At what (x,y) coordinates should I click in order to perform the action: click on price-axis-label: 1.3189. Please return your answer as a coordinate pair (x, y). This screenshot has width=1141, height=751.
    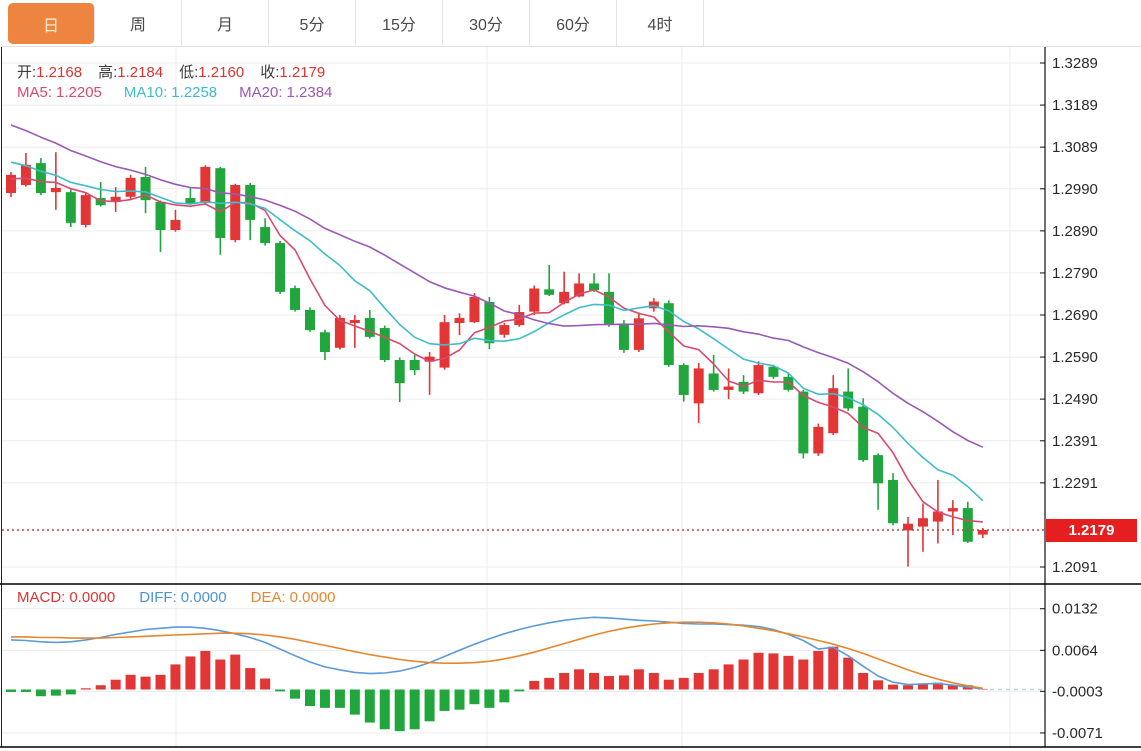
    Looking at the image, I should click on (1075, 105).